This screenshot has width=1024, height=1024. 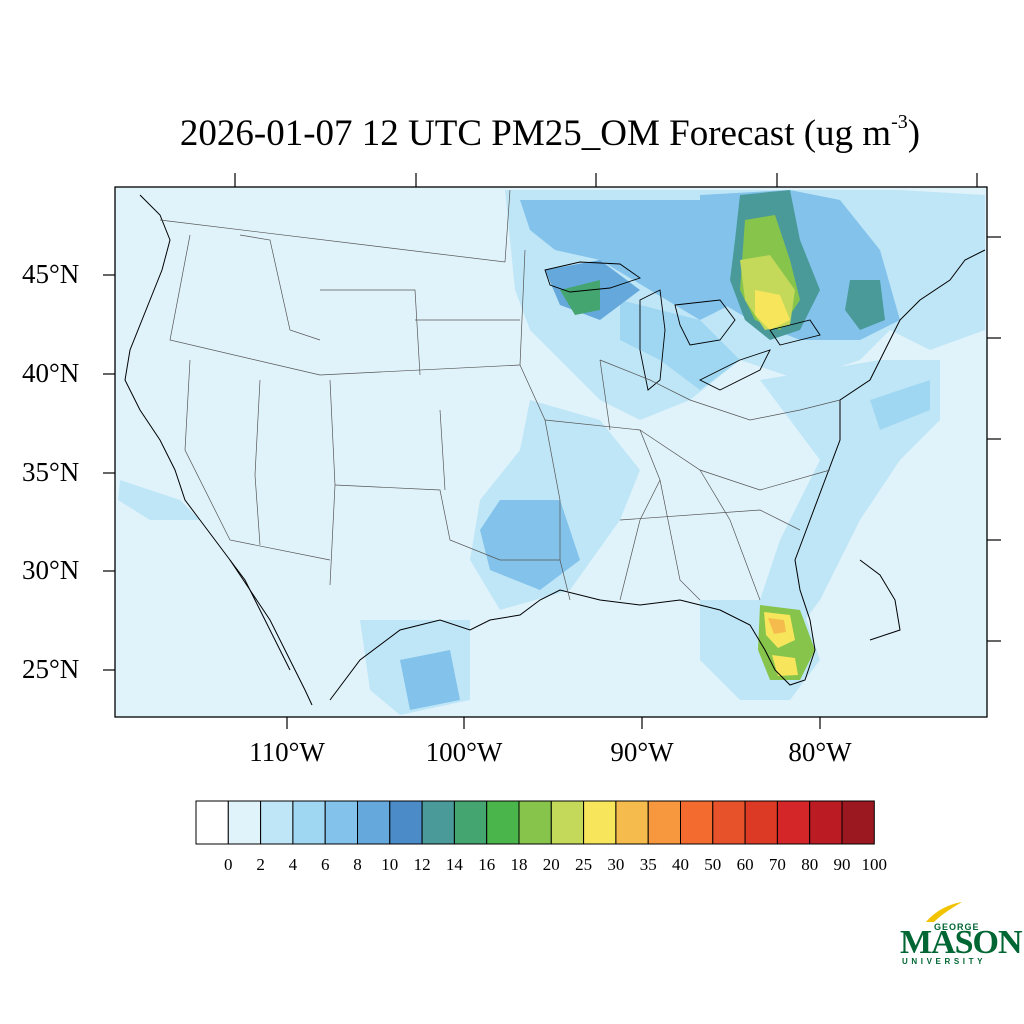 What do you see at coordinates (584, 864) in the screenshot?
I see `colorbar-label: 25` at bounding box center [584, 864].